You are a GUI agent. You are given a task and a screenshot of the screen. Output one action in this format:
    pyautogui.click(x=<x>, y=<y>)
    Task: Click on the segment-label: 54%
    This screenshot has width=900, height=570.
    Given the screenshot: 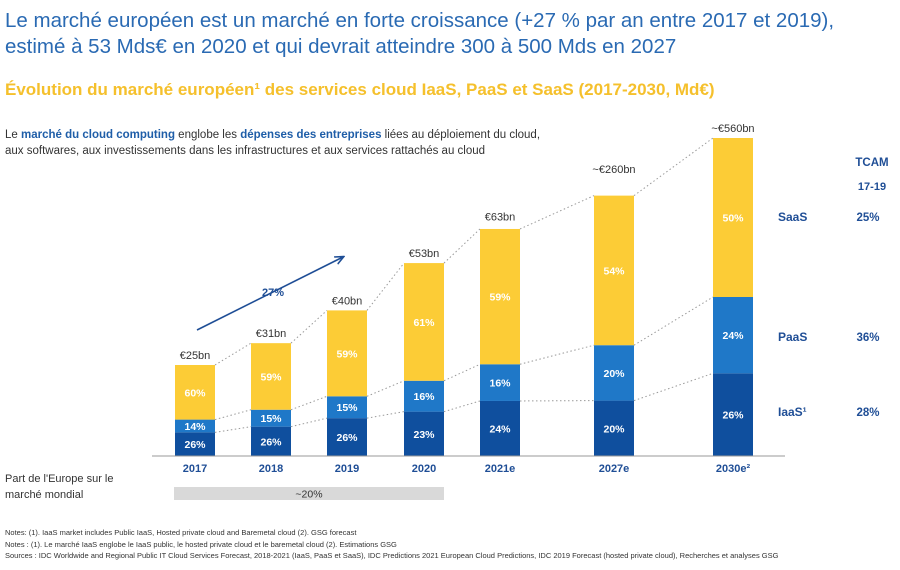 What is the action you would take?
    pyautogui.click(x=614, y=271)
    